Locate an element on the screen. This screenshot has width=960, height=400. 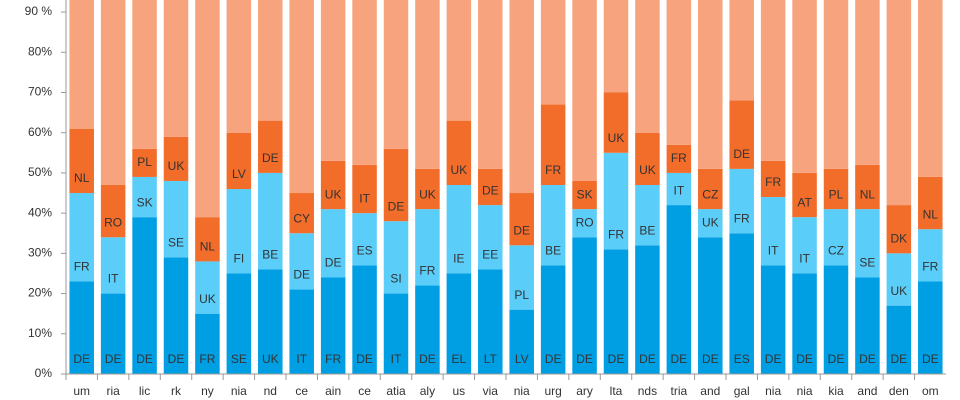
x-tick-label: ce is located at coordinates (364, 391).